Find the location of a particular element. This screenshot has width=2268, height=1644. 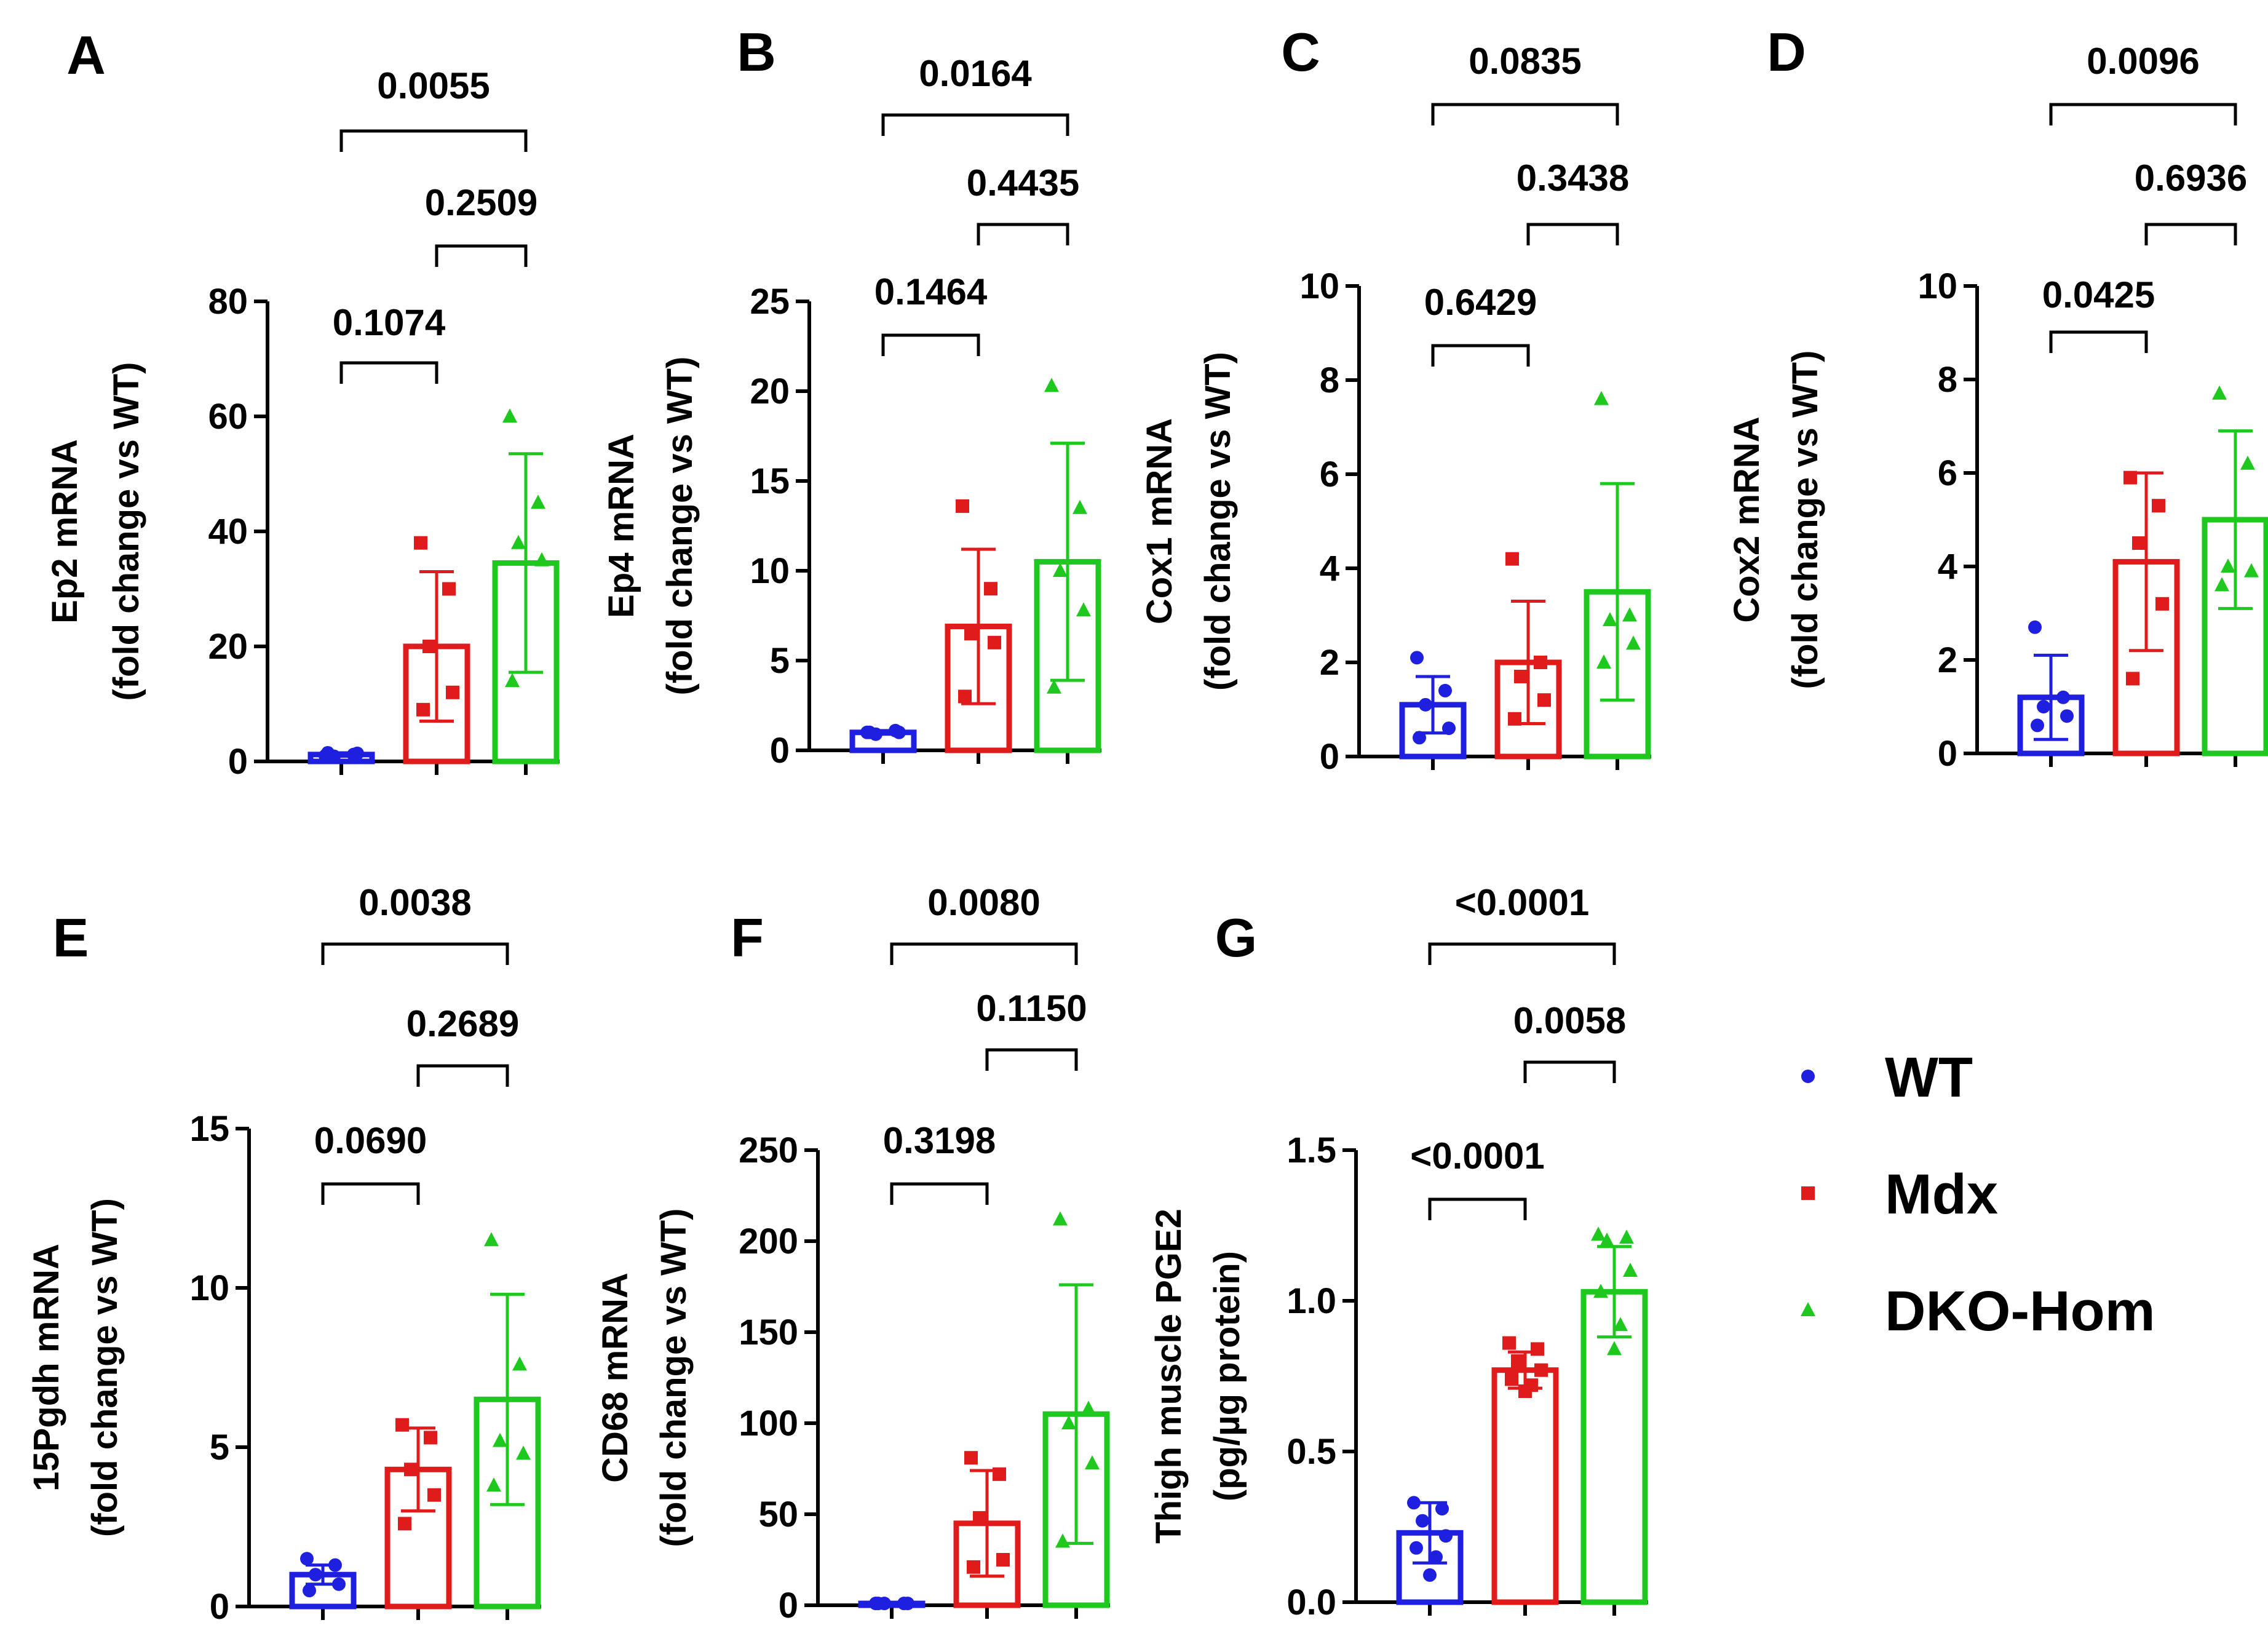

y-axis-label: Ep2 mRNA is located at coordinates (65, 531).